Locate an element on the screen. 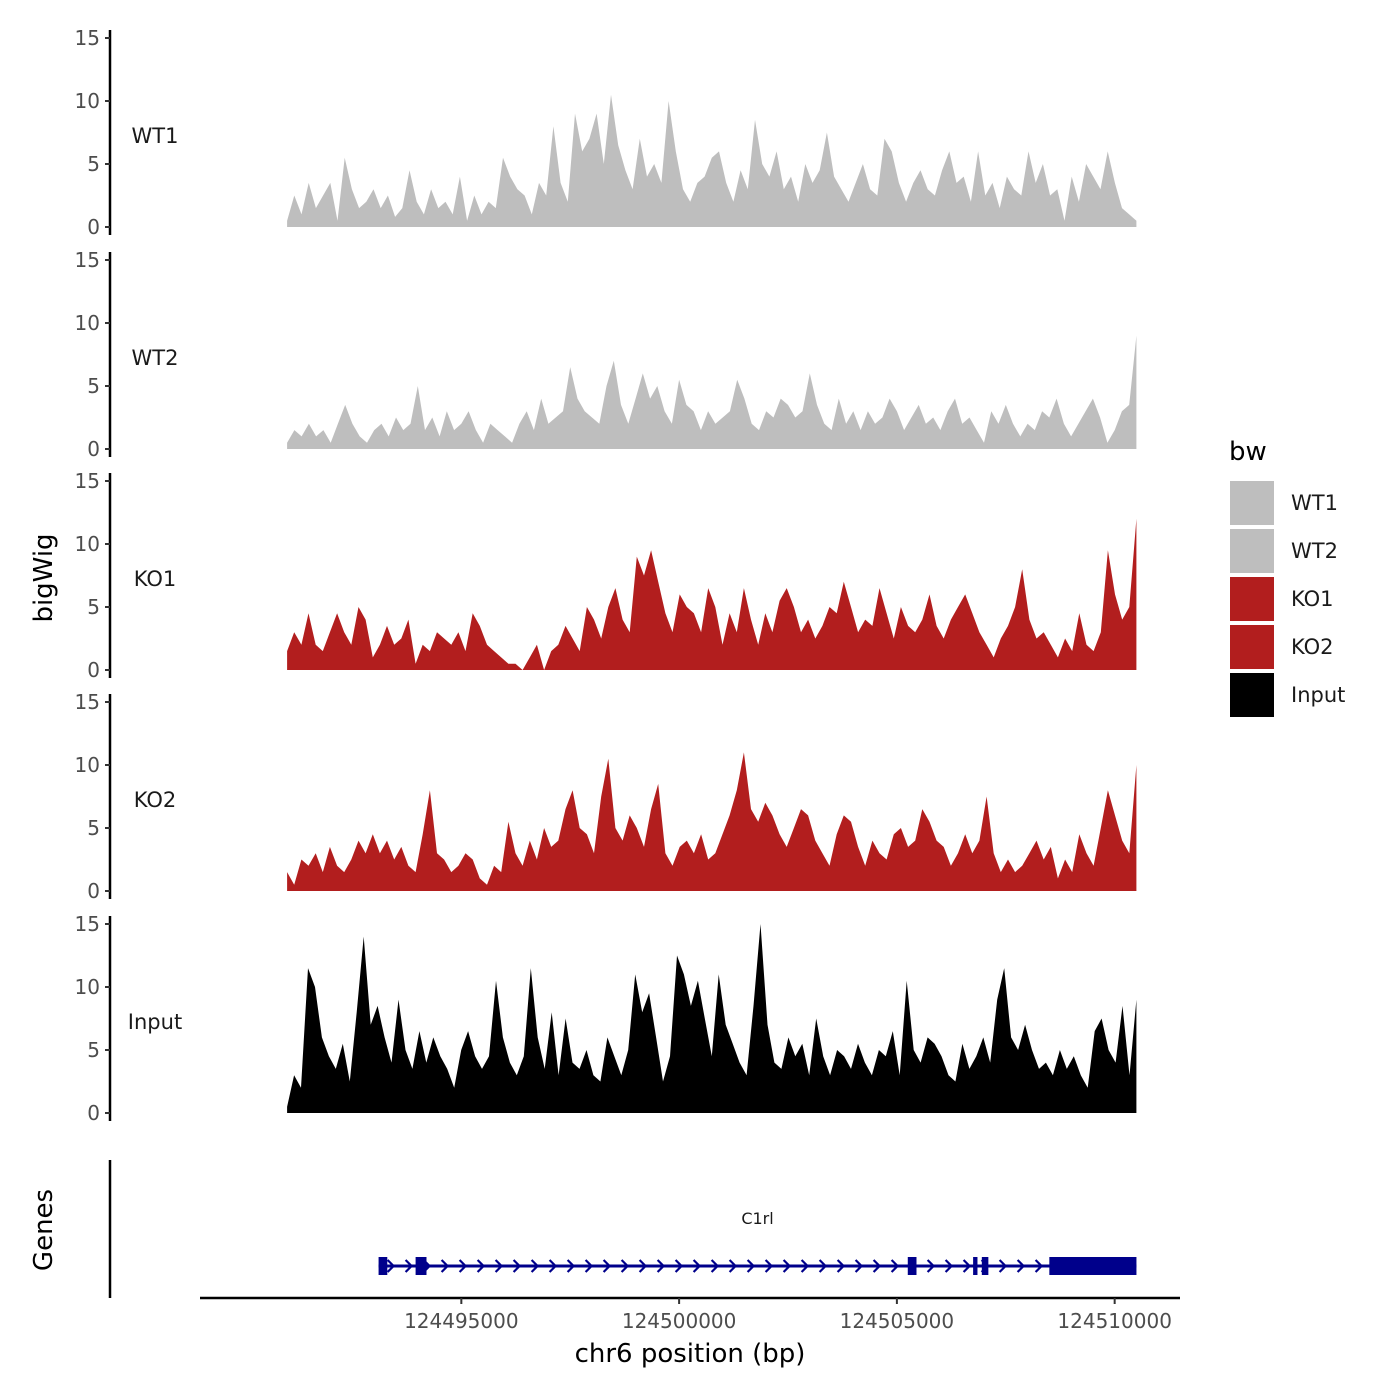  gene-name-label: C1rl is located at coordinates (757, 1218).